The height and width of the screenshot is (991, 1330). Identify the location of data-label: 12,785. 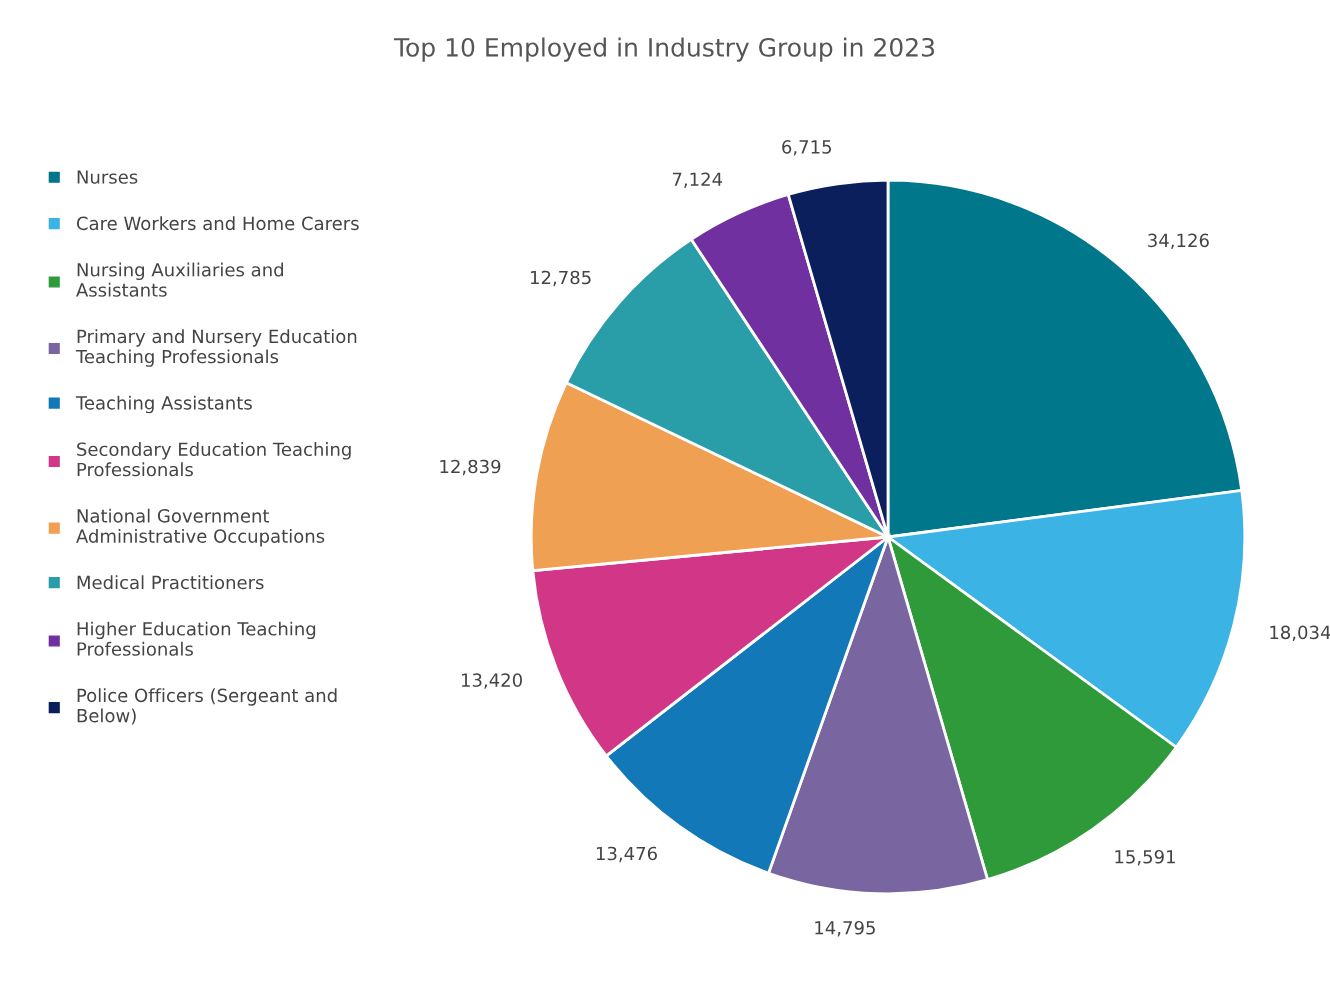
(560, 278).